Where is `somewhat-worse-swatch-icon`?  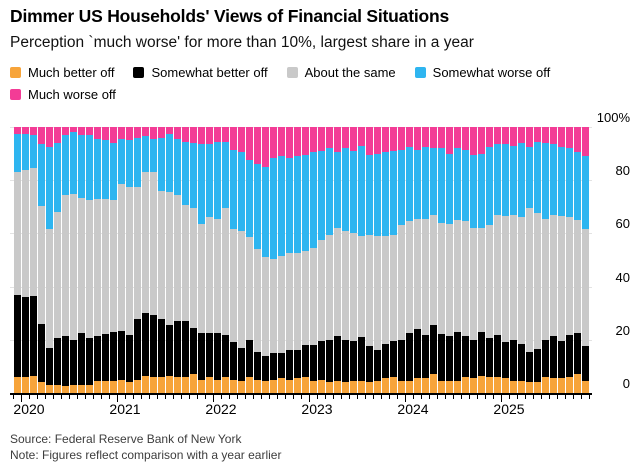 somewhat-worse-swatch-icon is located at coordinates (420, 72).